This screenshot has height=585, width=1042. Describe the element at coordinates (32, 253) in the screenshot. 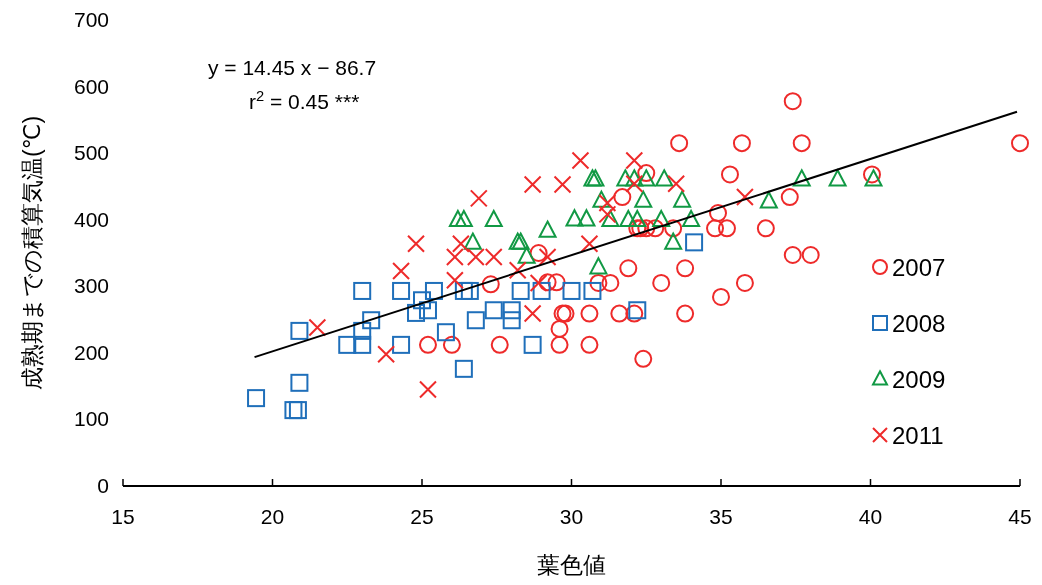

I see `y-axis-title: 成熟期までの積算気温(℃)` at that location.